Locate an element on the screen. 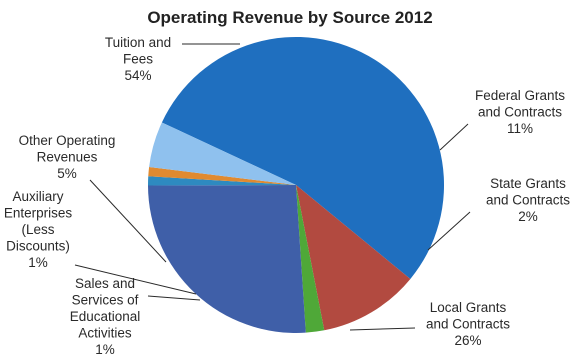  chart-title: Operating Revenue by Source 2012 is located at coordinates (289, 17).